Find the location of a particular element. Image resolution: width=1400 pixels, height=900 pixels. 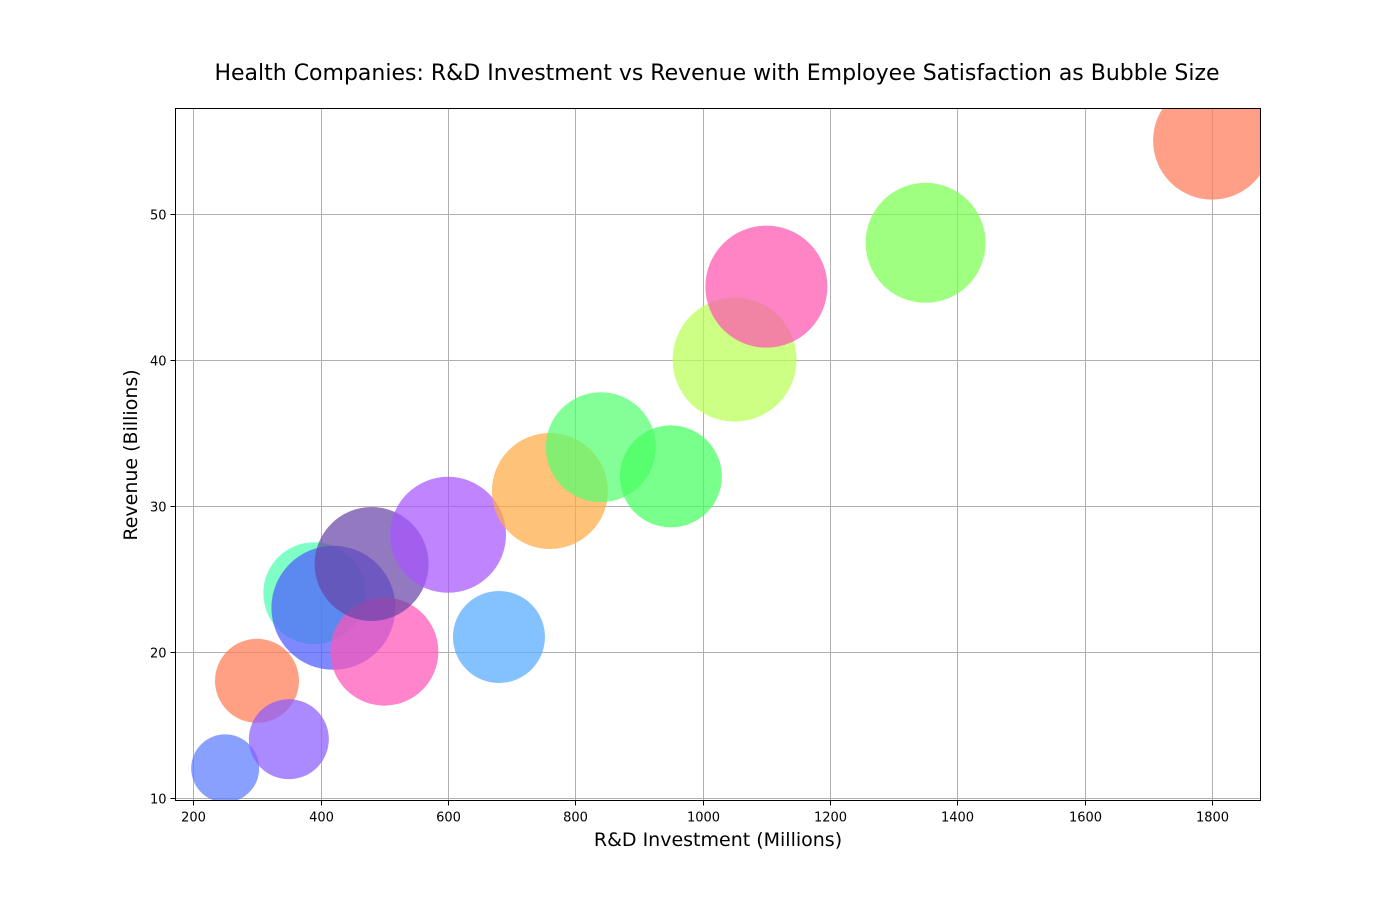

y-tick-label: 40 is located at coordinates (158, 362).